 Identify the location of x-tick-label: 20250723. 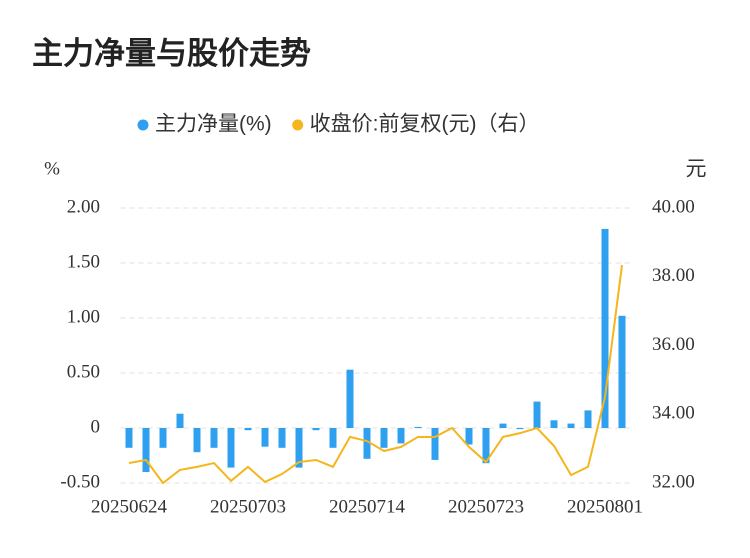
(486, 506).